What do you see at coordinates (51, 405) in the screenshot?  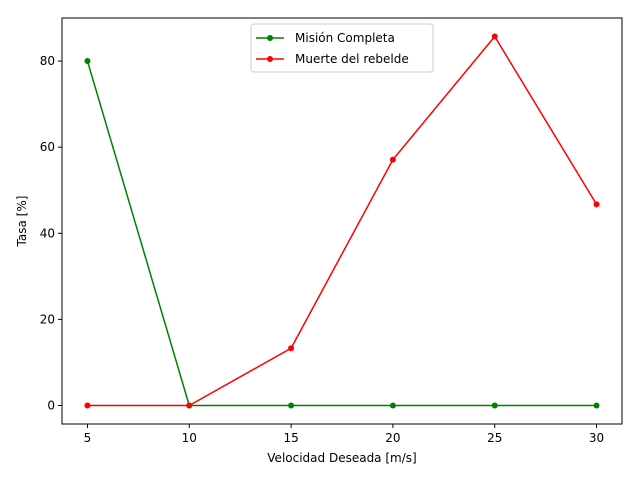 I see `y-tick-label: 0` at bounding box center [51, 405].